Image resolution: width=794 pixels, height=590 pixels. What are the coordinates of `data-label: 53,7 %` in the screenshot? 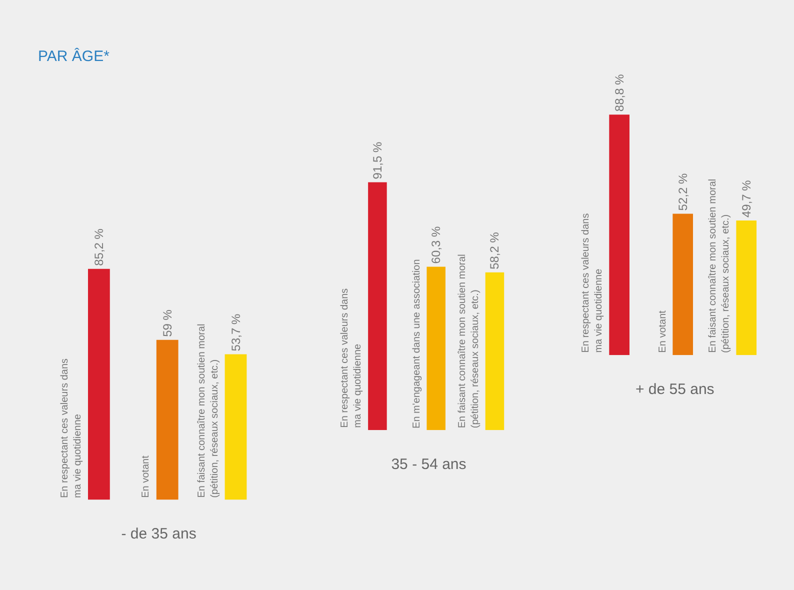 It's located at (235, 333).